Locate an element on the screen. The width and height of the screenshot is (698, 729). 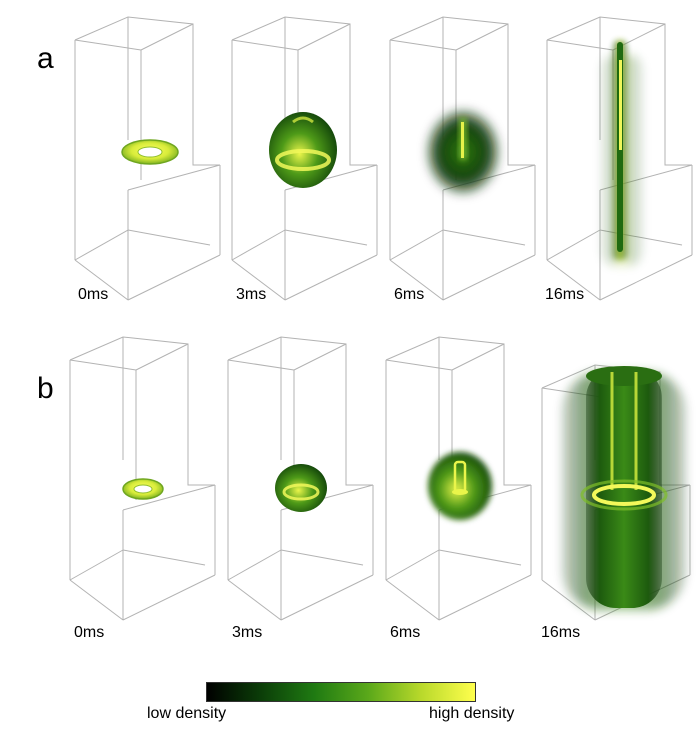
colorbar-high-label: high density is located at coordinates (472, 713).